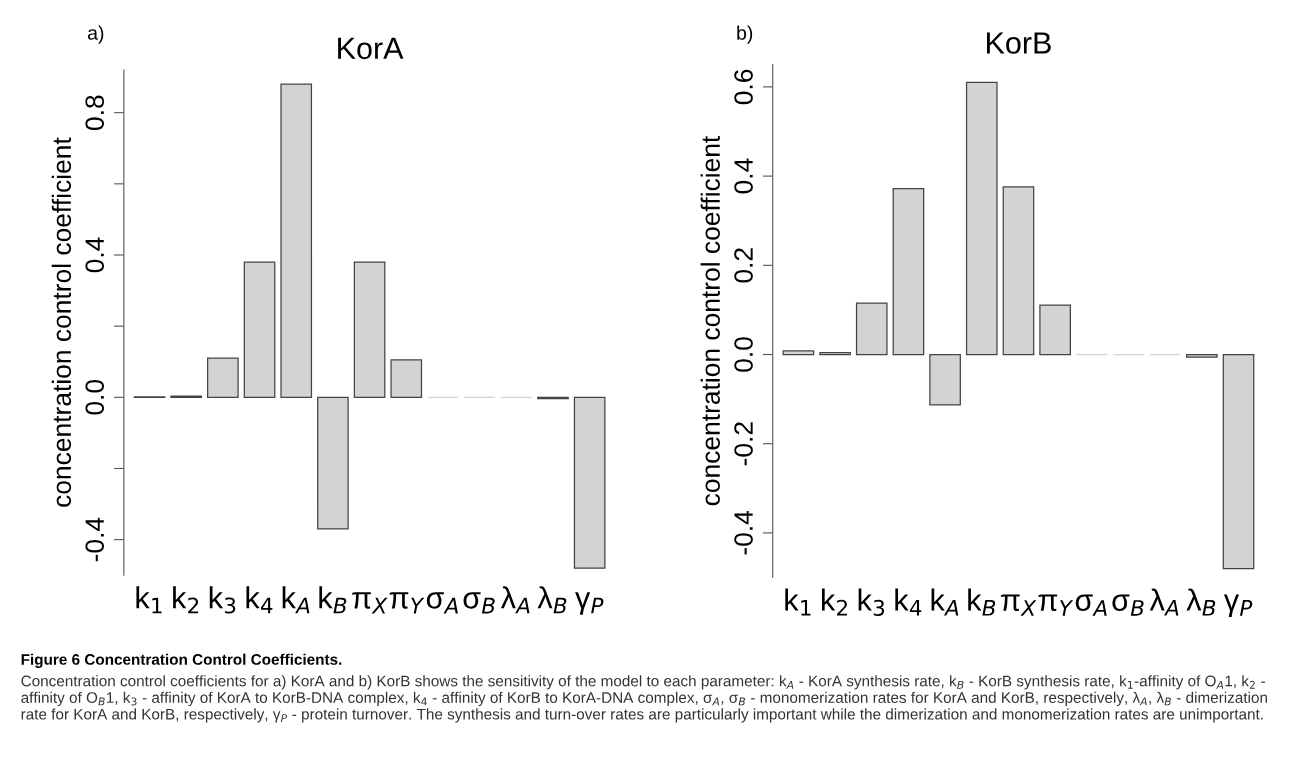 The image size is (1290, 769). I want to click on chart-title: KorB, so click(1019, 43).